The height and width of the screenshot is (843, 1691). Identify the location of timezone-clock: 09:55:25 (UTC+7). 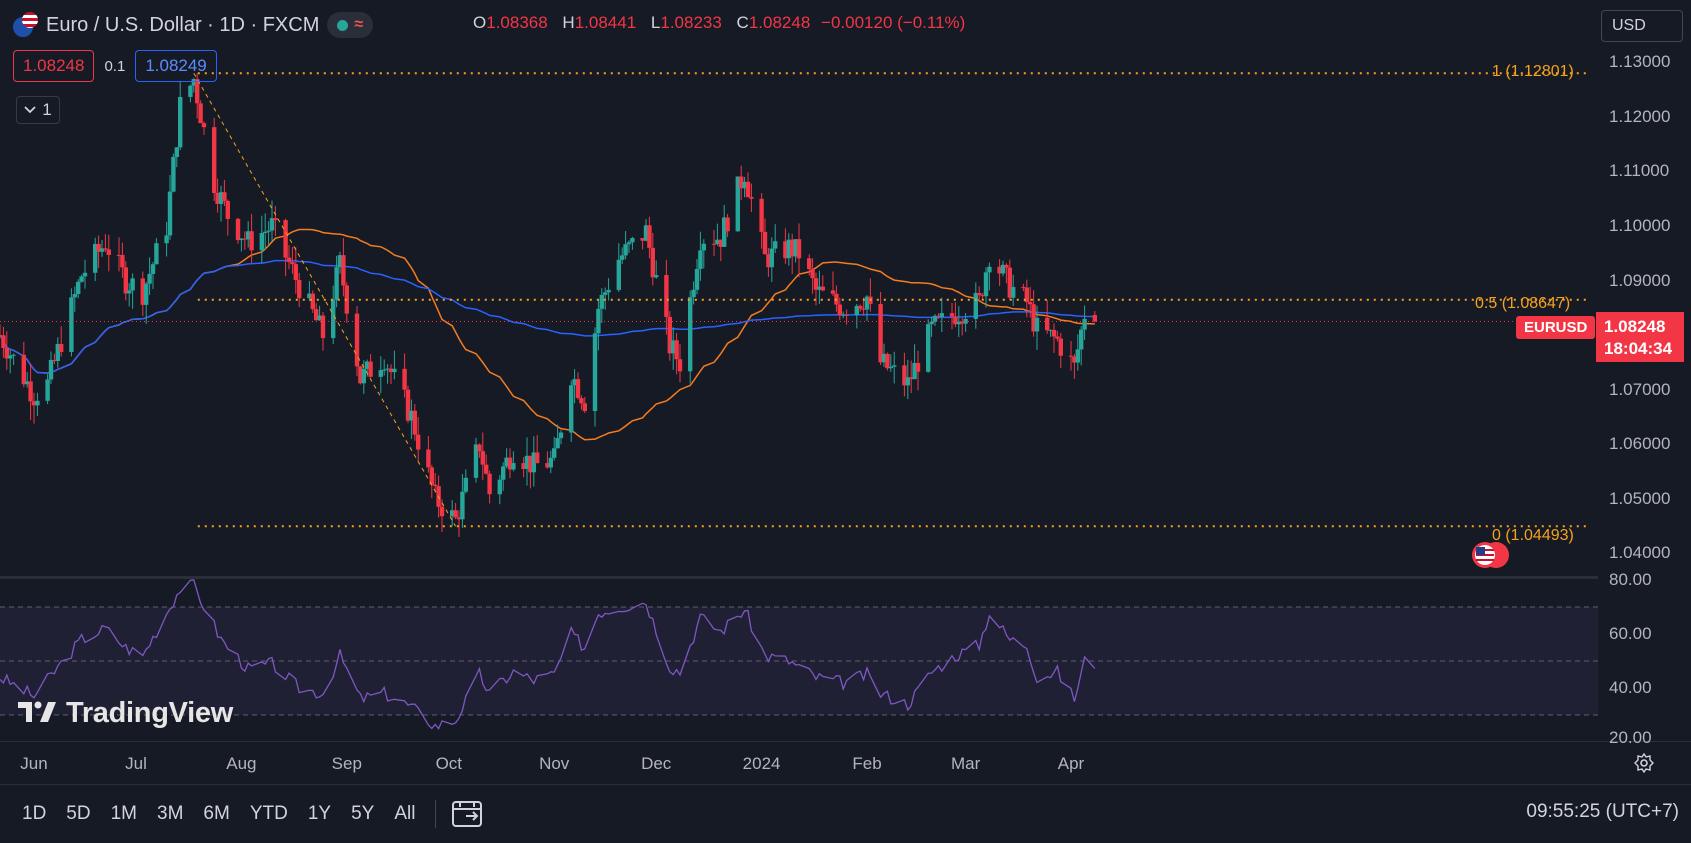
(1602, 811).